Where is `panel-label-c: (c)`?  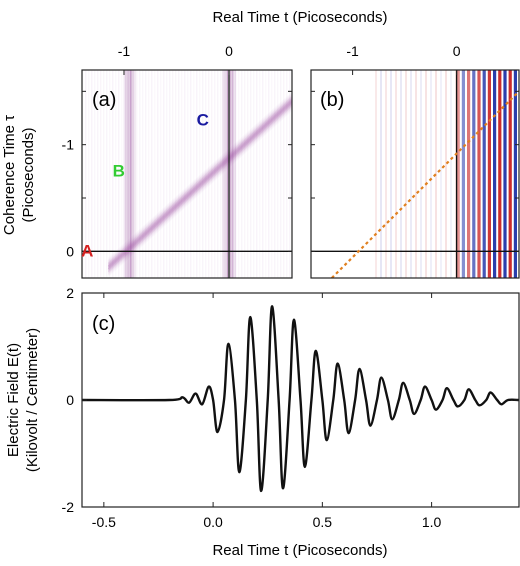 panel-label-c: (c) is located at coordinates (103, 324).